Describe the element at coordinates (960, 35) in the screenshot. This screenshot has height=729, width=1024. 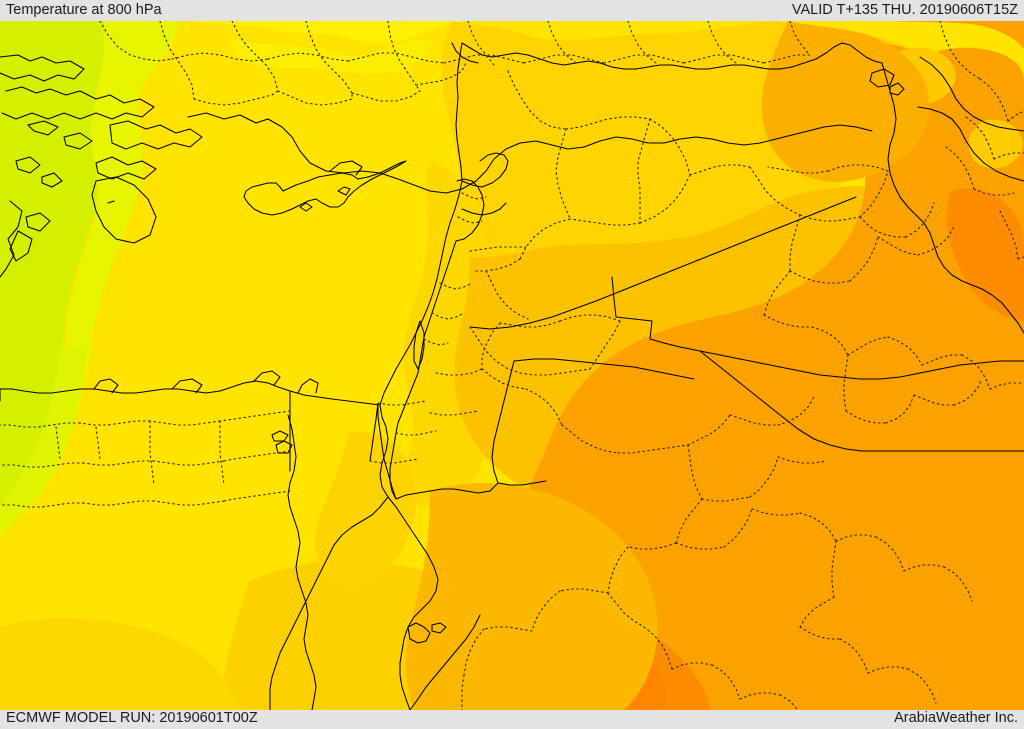
I see `contour-orange-ne-iran` at that location.